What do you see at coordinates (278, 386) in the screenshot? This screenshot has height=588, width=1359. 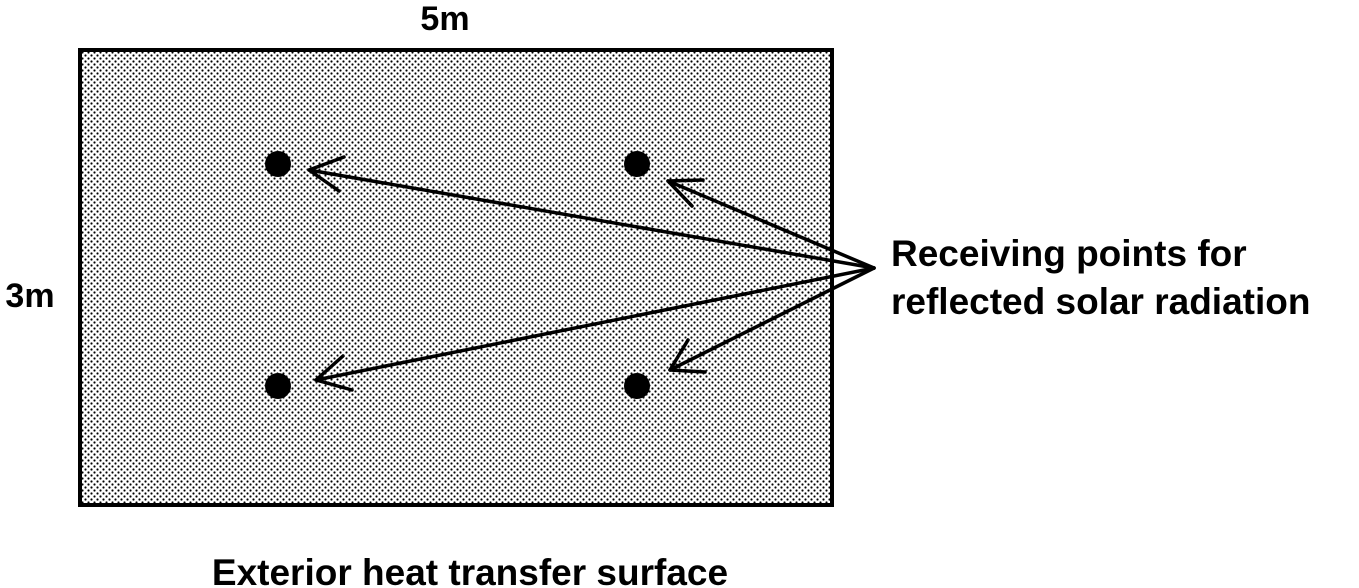 I see `receiving-point-bottom-left` at bounding box center [278, 386].